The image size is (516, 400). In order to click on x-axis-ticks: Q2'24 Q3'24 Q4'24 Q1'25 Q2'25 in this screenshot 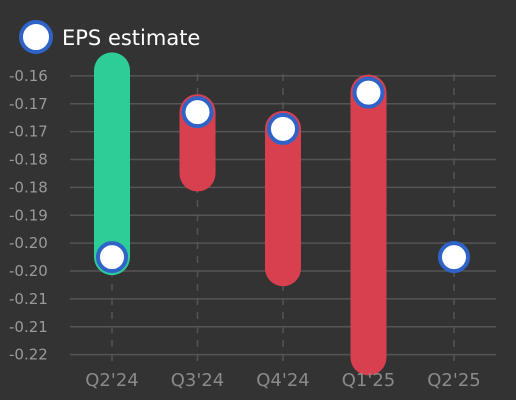, I will do `click(282, 380)`.